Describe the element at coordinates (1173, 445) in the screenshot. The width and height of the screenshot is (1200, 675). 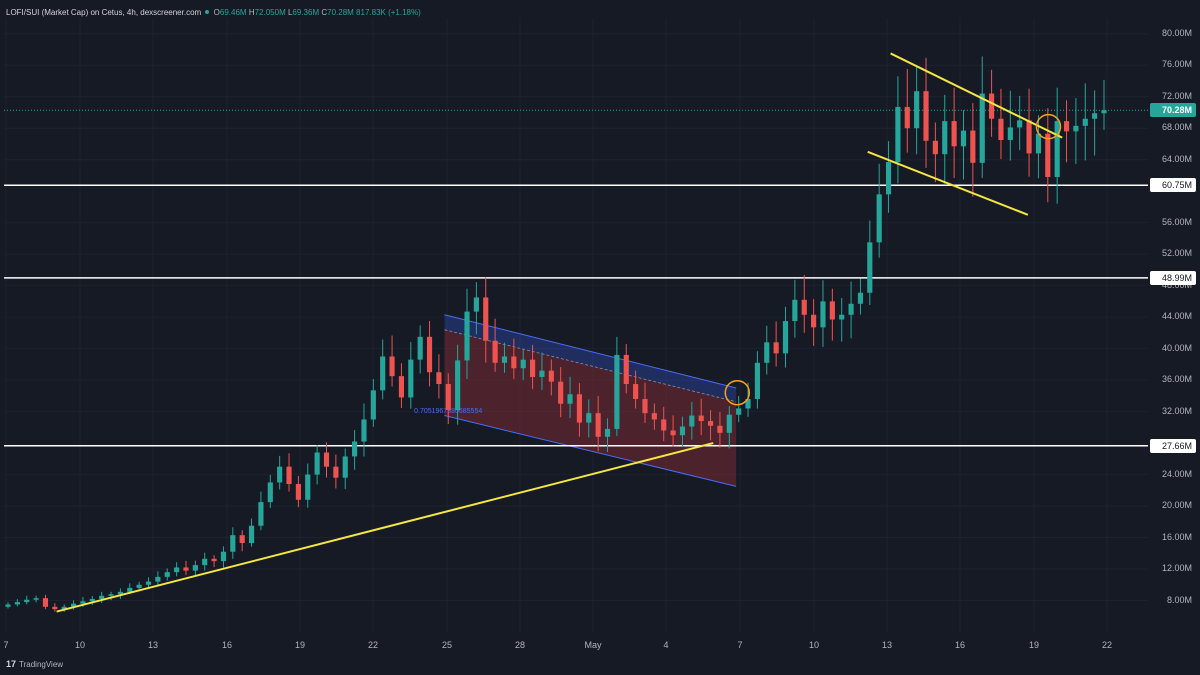
I see `horizontal-level-label: 27.66M` at that location.